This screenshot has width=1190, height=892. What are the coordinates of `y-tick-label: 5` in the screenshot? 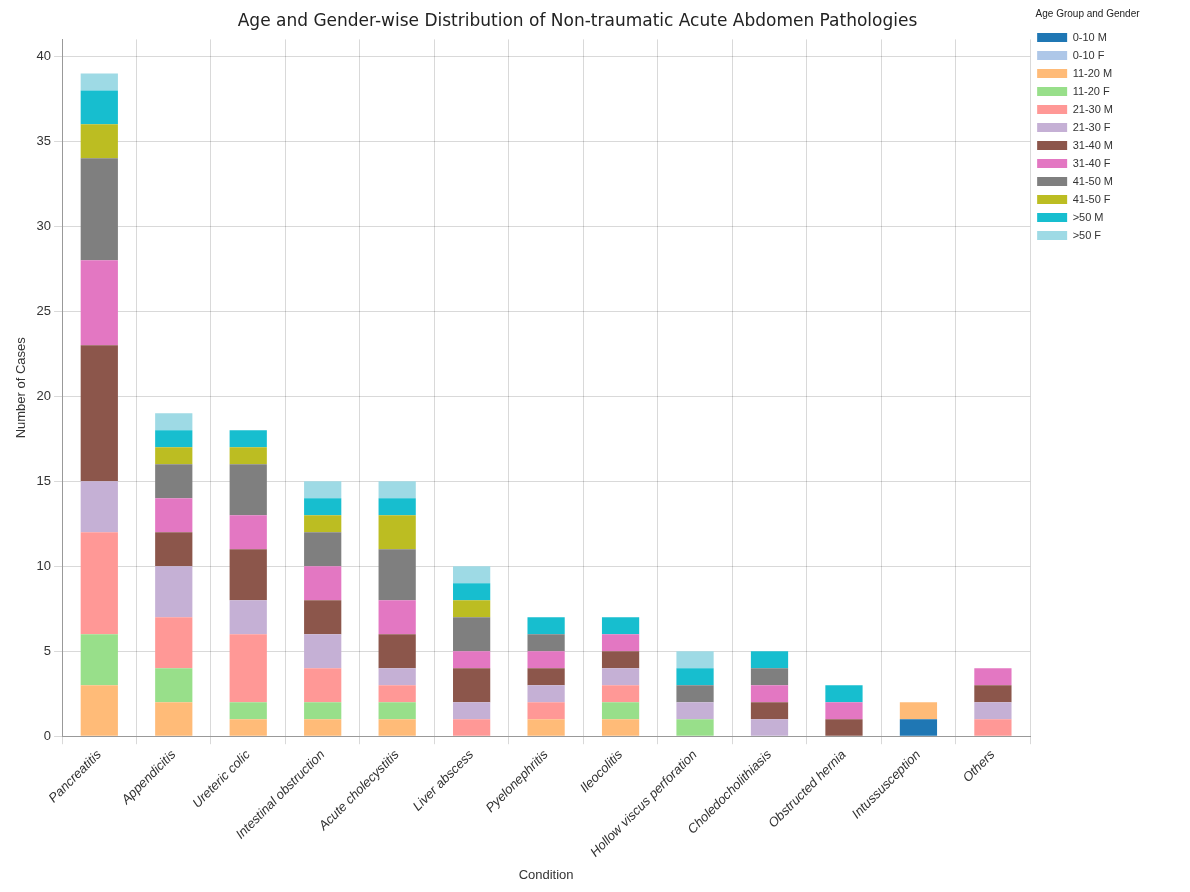 It's located at (47, 650).